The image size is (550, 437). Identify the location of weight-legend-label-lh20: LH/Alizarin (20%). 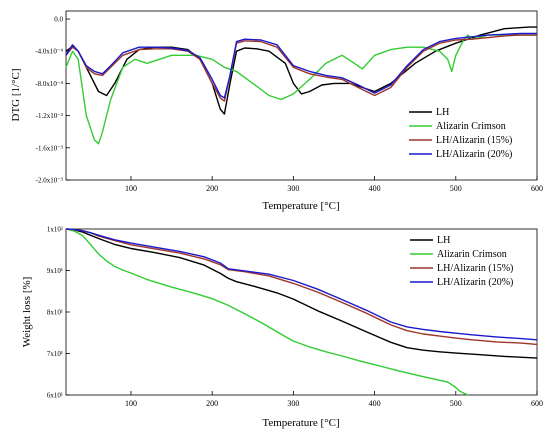
(475, 282).